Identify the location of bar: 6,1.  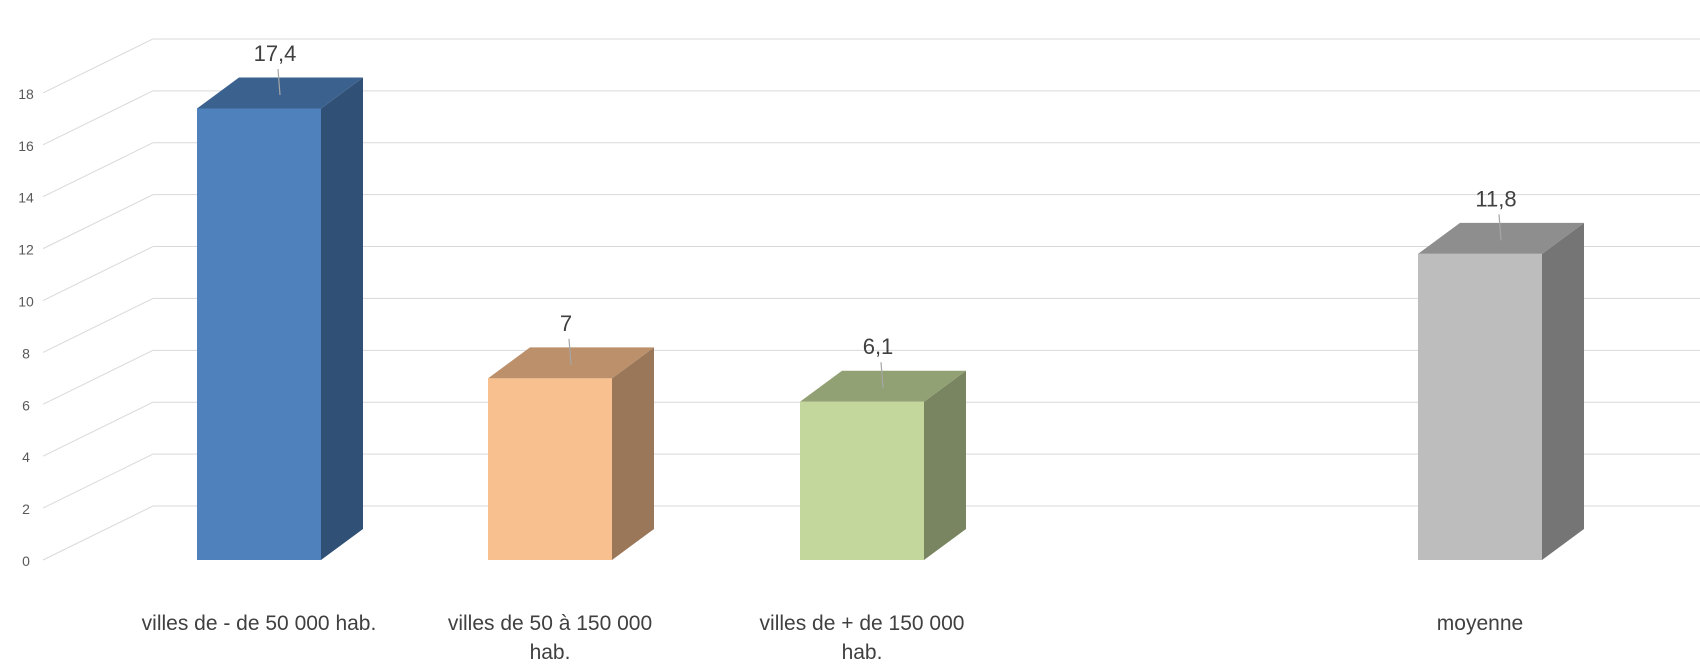
(883, 447).